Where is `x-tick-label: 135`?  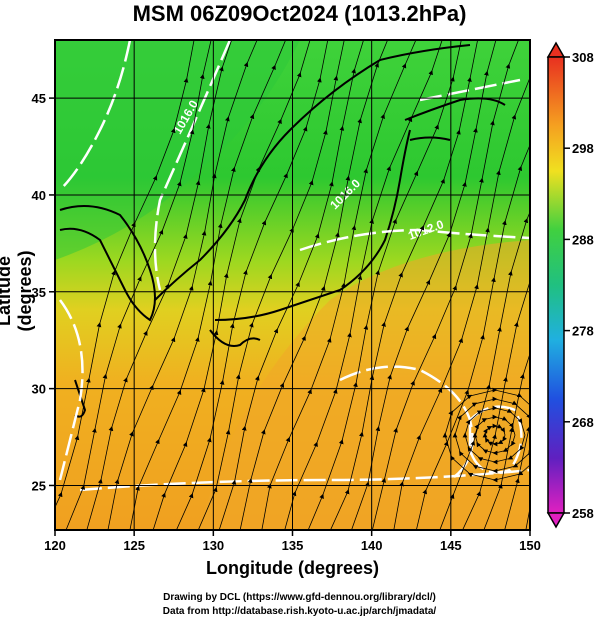
x-tick-label: 135 is located at coordinates (293, 545).